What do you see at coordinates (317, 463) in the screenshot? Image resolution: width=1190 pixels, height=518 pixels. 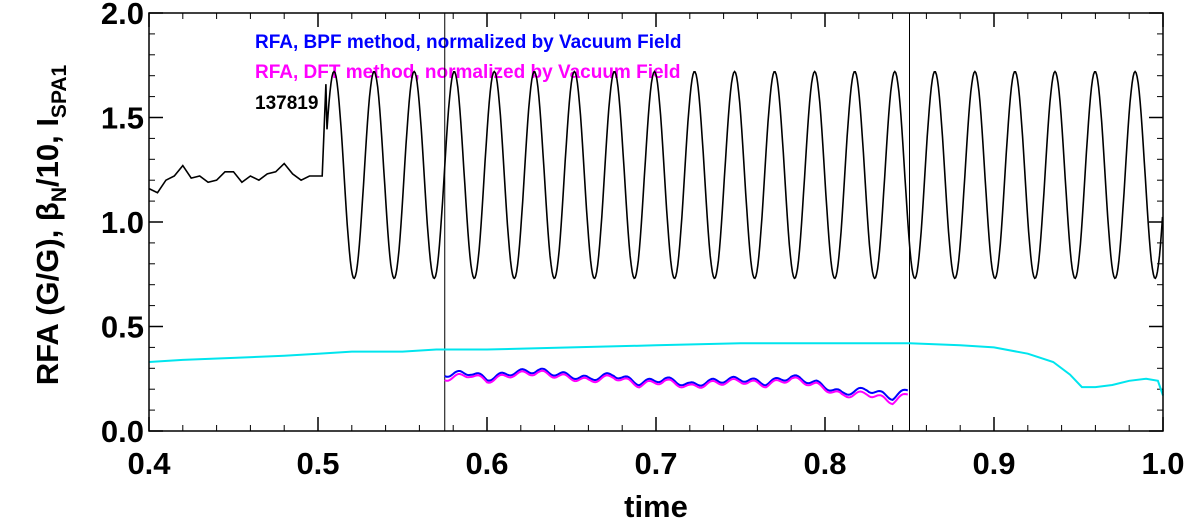 I see `x-tick-label: 0.5` at bounding box center [317, 463].